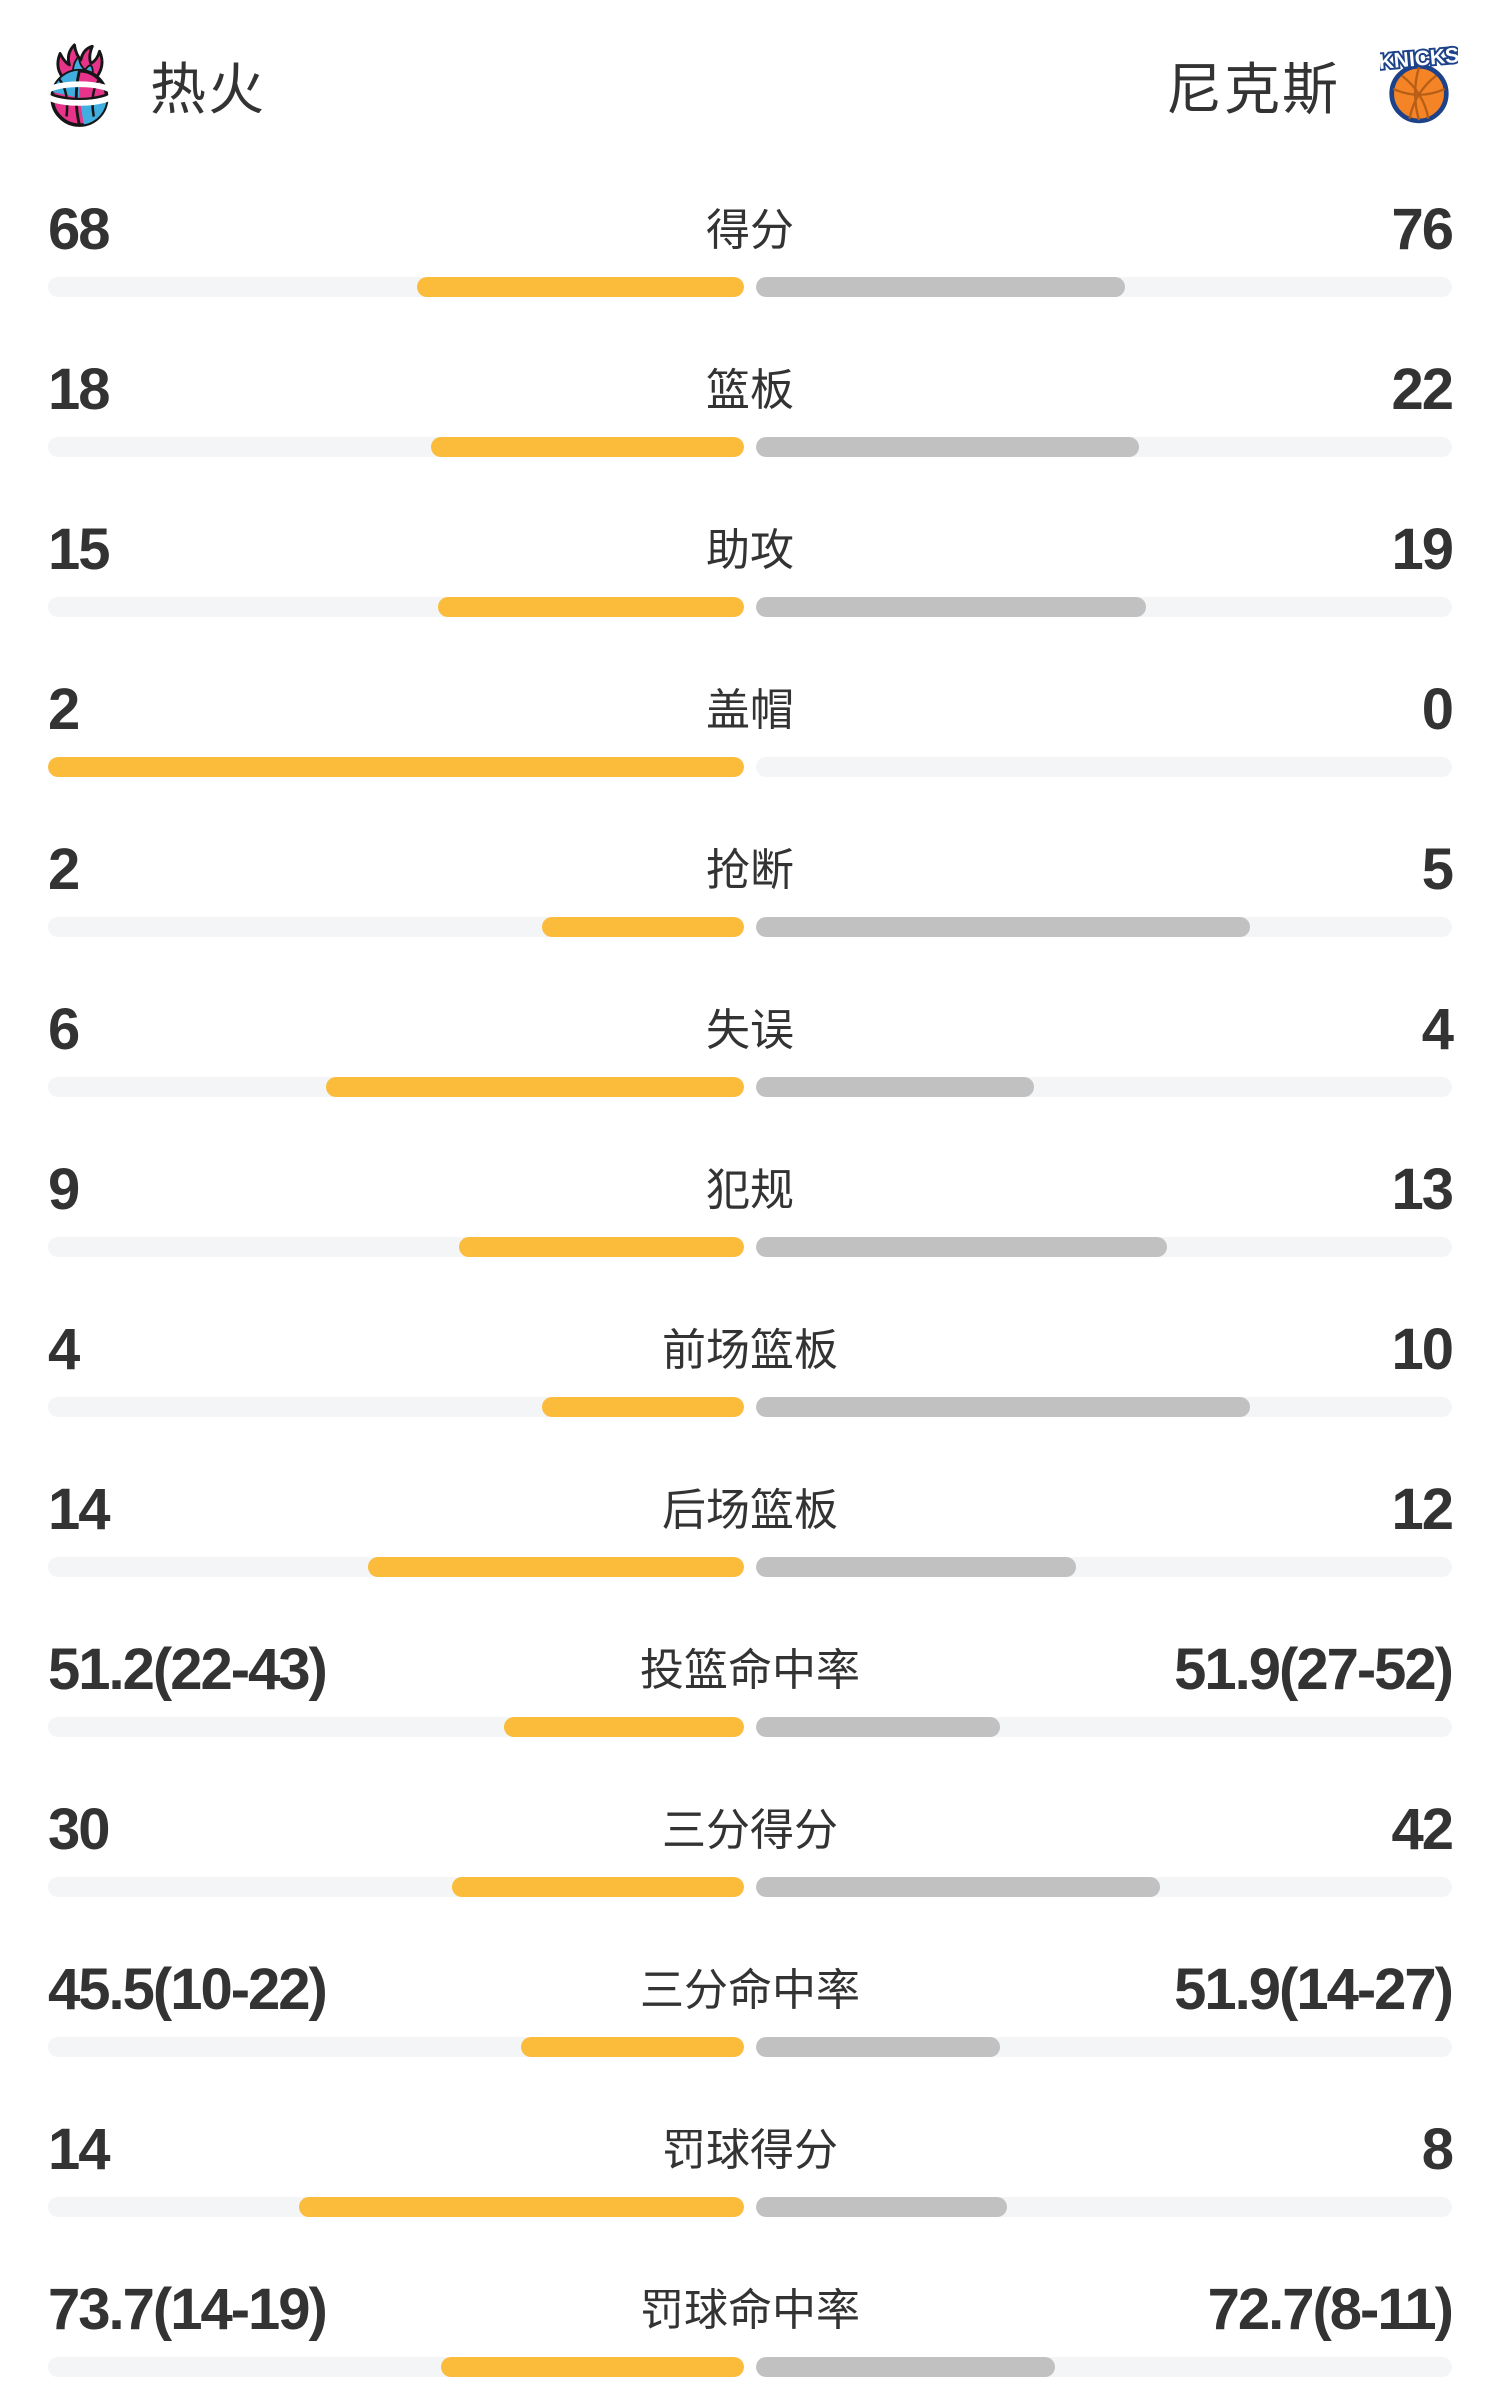 The width and height of the screenshot is (1500, 2400). I want to click on stat-values-line: 6 失误 4, so click(751, 1030).